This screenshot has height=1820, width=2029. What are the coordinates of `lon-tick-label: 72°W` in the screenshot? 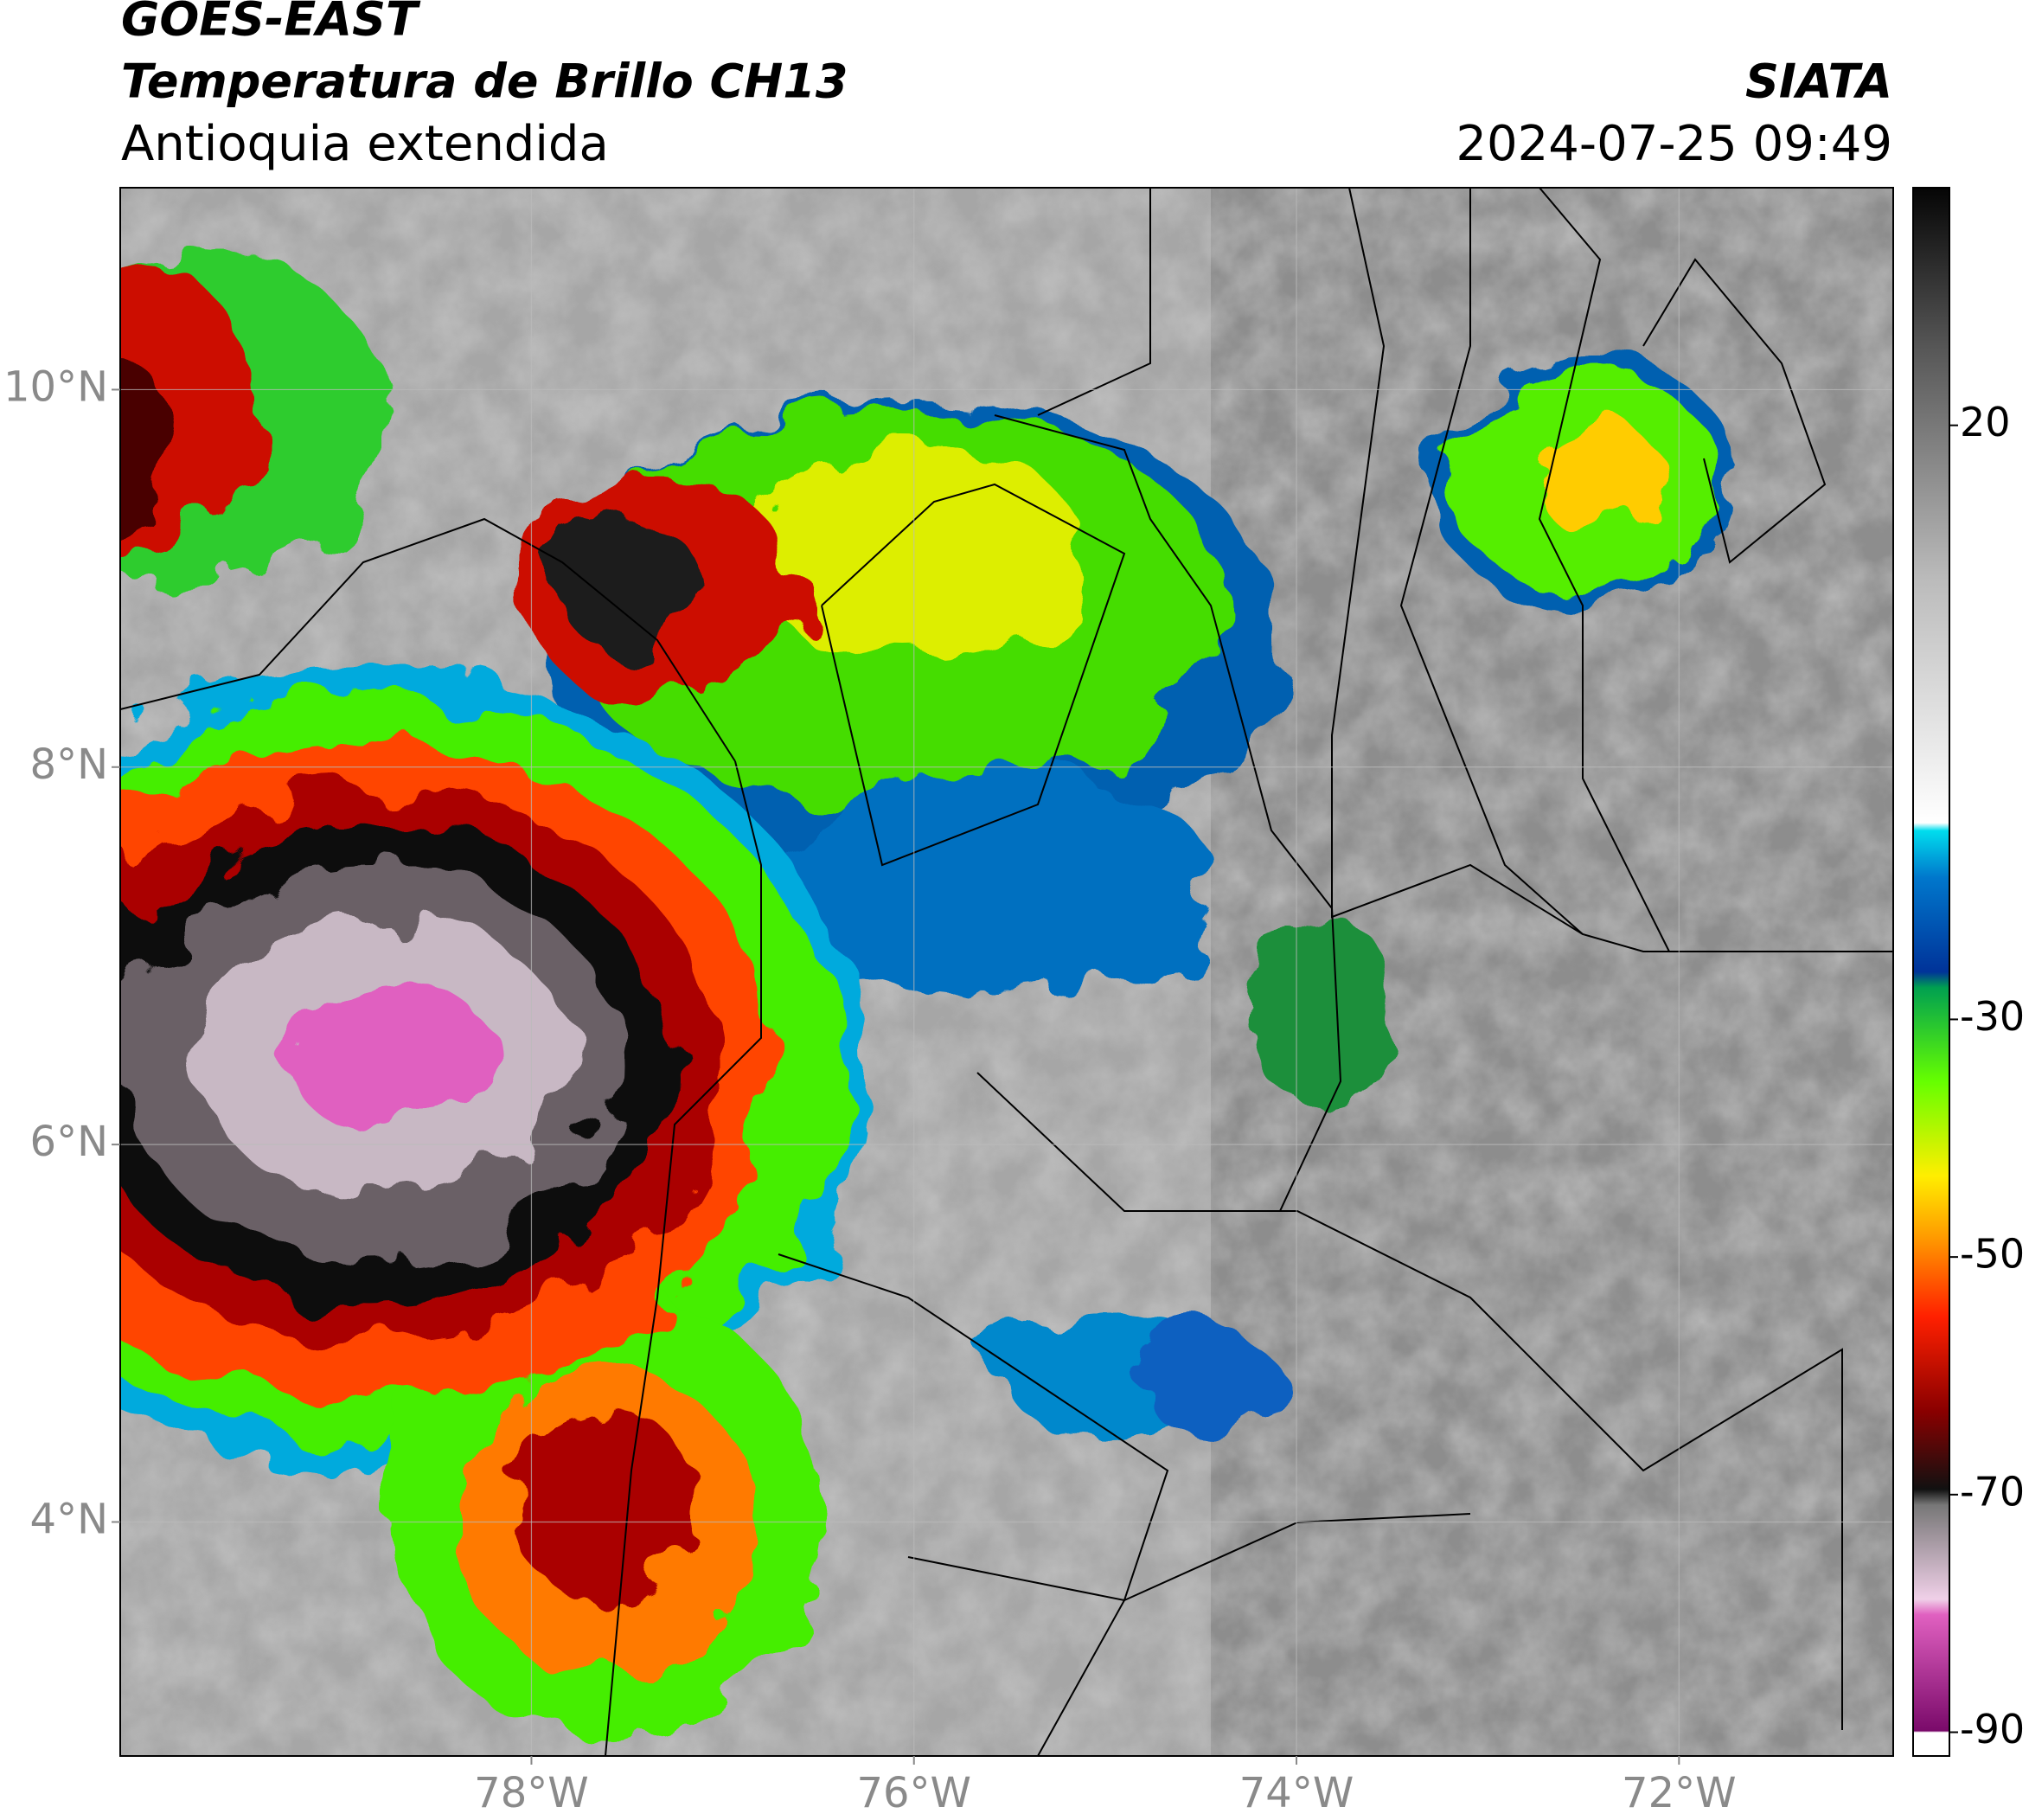 It's located at (1679, 1793).